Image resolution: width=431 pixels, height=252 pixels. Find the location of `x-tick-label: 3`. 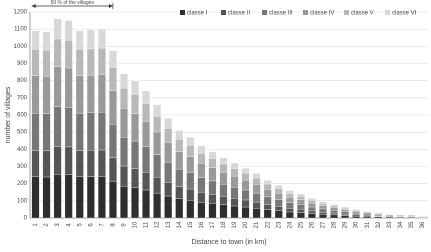

x-tick-label: 3 is located at coordinates (58, 225).